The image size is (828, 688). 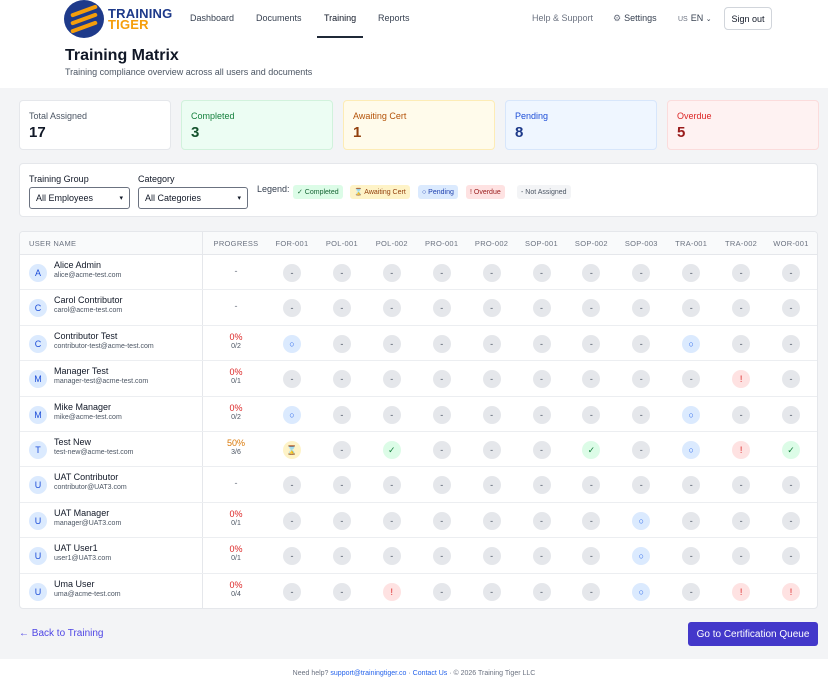 What do you see at coordinates (128, 24) in the screenshot?
I see `logo-line-2: TIGER` at bounding box center [128, 24].